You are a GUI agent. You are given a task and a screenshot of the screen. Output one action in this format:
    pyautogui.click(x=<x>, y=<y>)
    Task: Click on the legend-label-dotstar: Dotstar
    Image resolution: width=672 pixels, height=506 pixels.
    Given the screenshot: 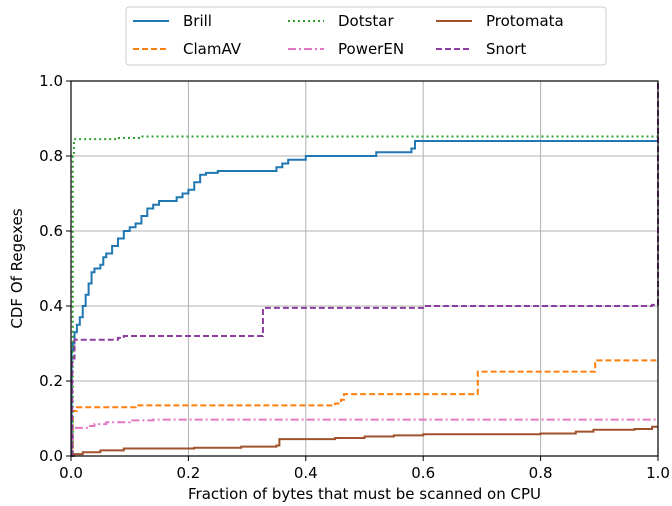 What is the action you would take?
    pyautogui.click(x=366, y=21)
    